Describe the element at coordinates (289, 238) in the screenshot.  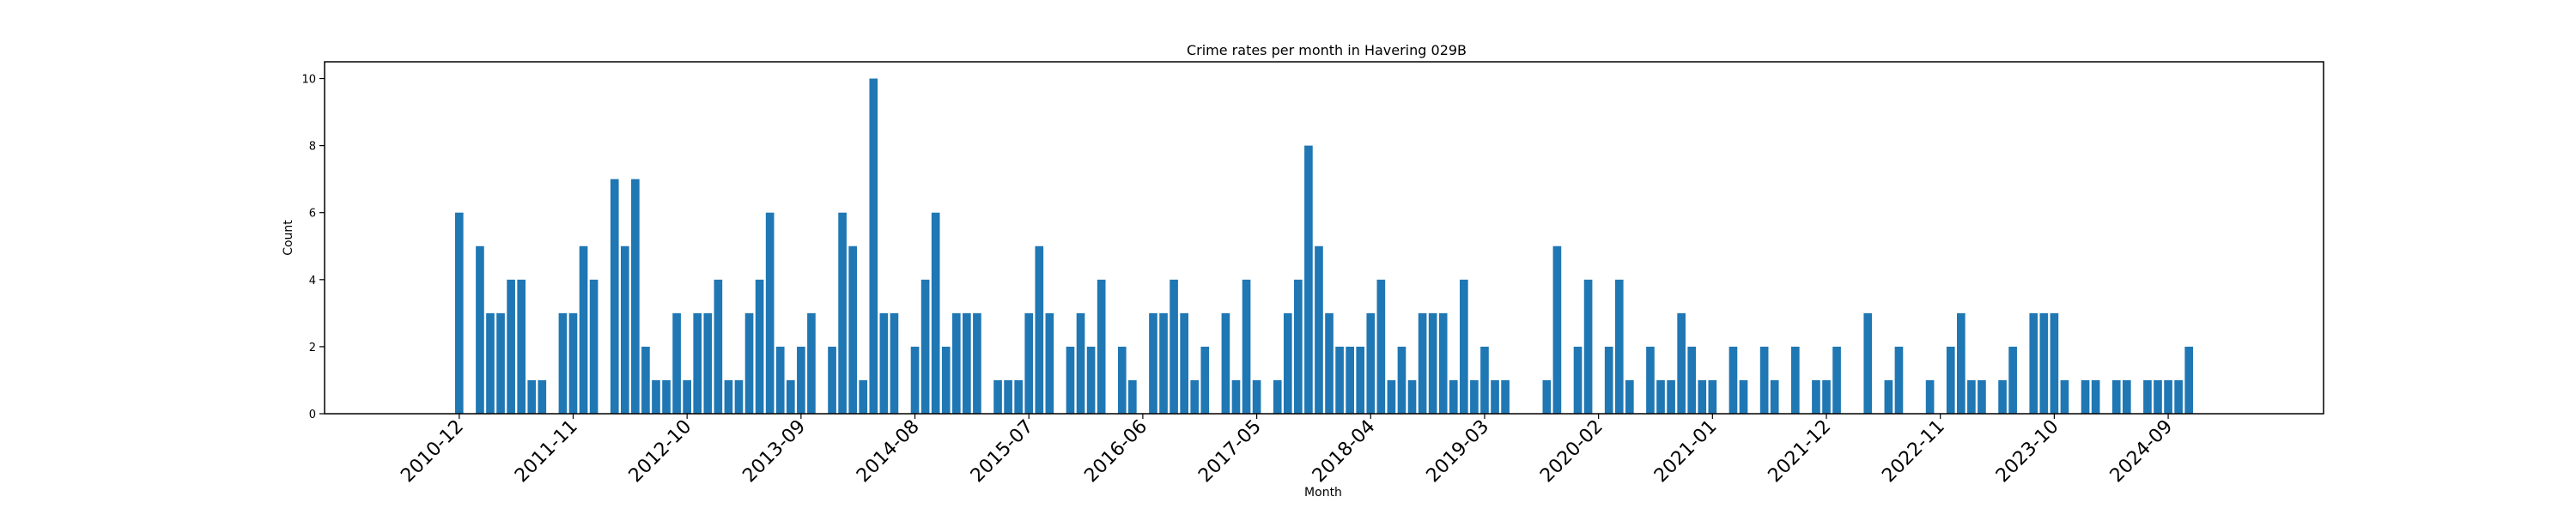
I see `y-axis-label: Count` at that location.